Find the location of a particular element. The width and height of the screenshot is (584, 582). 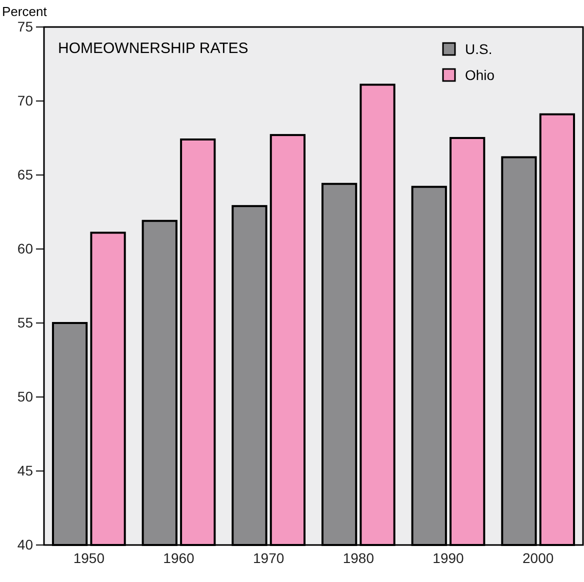

text: HOMEOWNERSHIP RATES is located at coordinates (153, 48).